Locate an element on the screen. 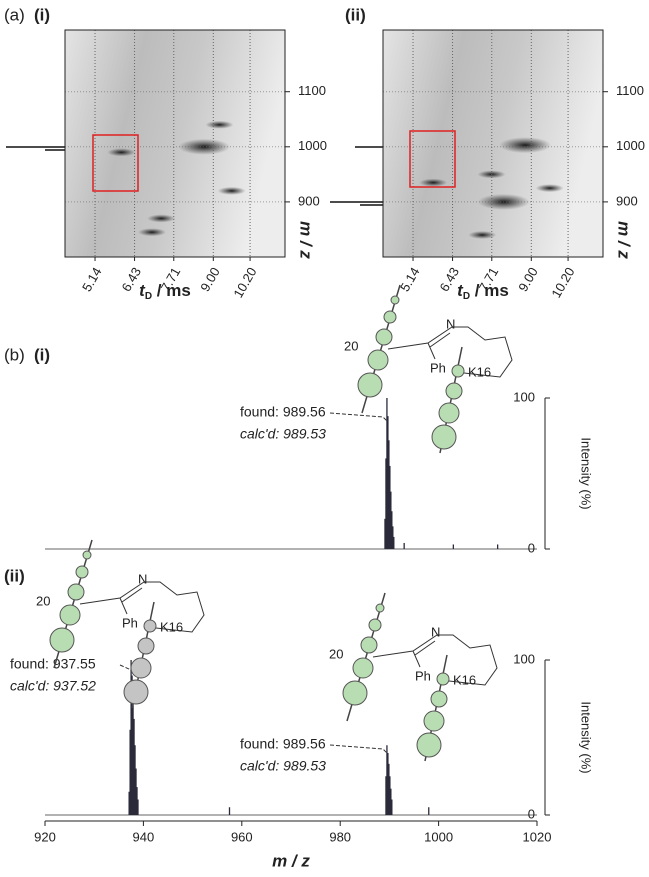 This screenshot has height=877, width=649. x-tick-label: 940 is located at coordinates (144, 836).